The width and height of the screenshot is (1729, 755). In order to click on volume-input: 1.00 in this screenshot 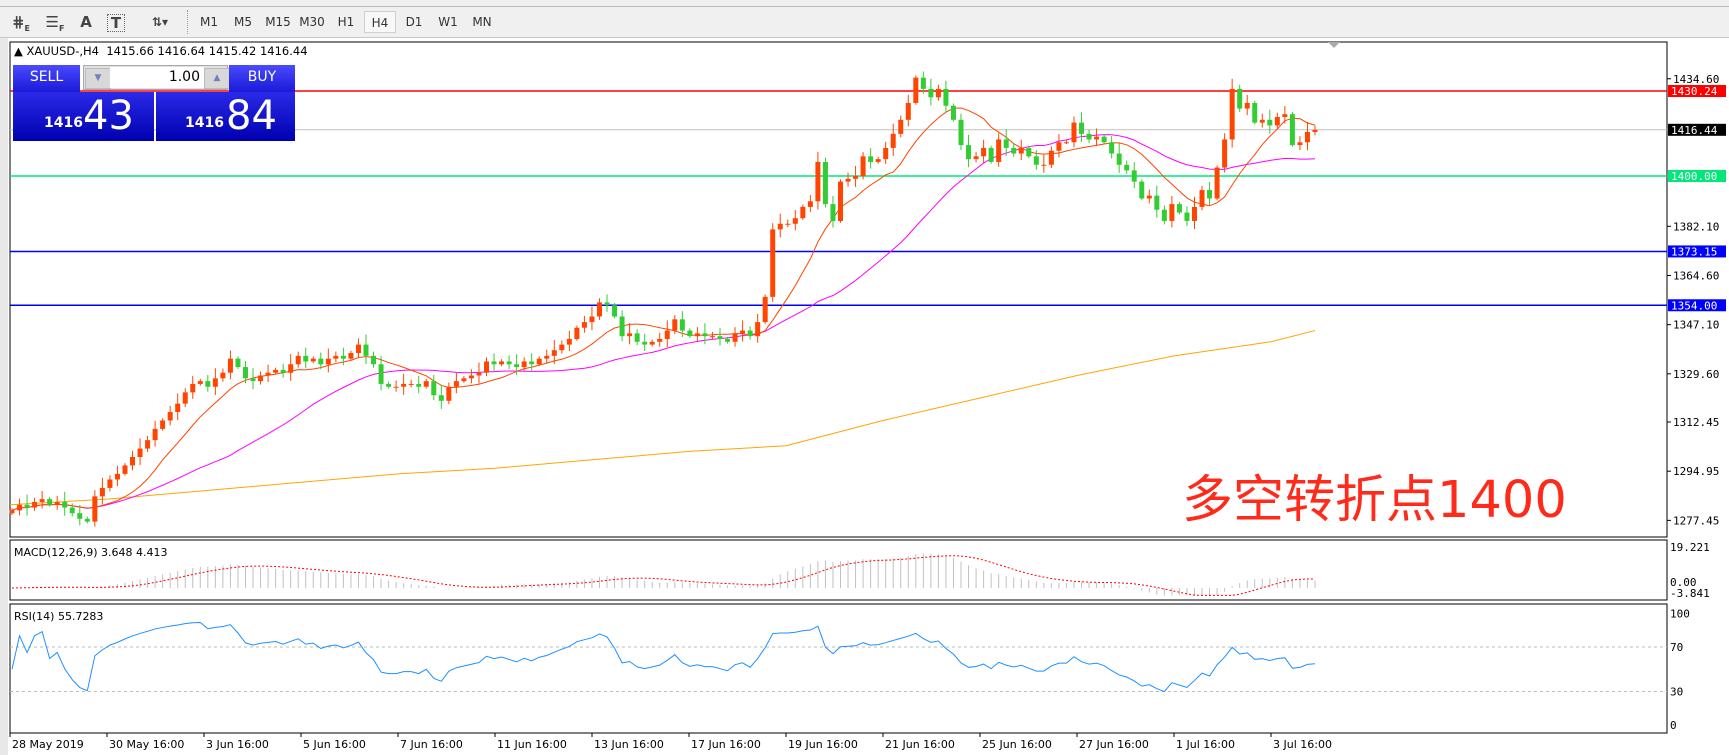, I will do `click(157, 77)`.